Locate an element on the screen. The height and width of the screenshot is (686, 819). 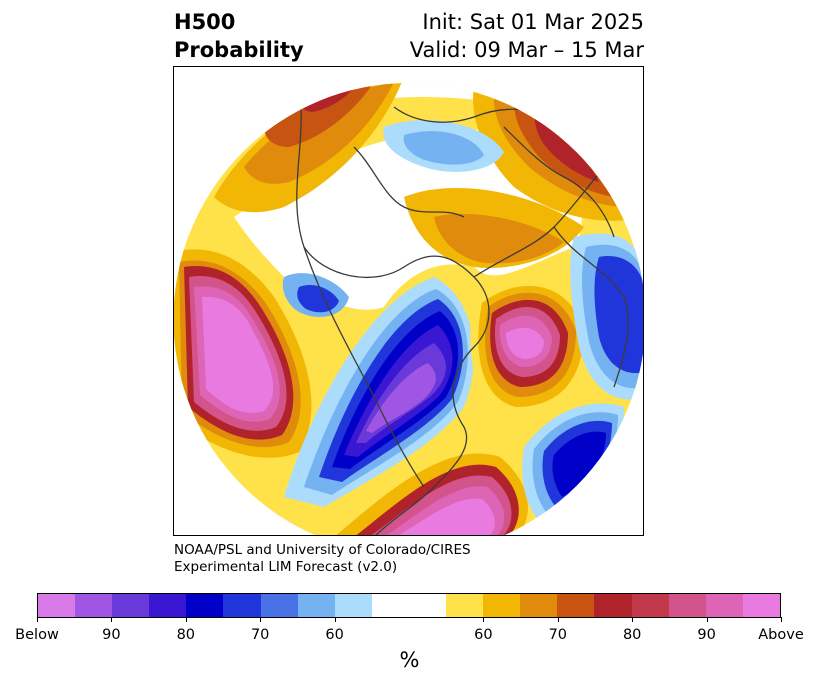
credit-line-2: Experimental LIM Forecast (v2.0) is located at coordinates (286, 567).